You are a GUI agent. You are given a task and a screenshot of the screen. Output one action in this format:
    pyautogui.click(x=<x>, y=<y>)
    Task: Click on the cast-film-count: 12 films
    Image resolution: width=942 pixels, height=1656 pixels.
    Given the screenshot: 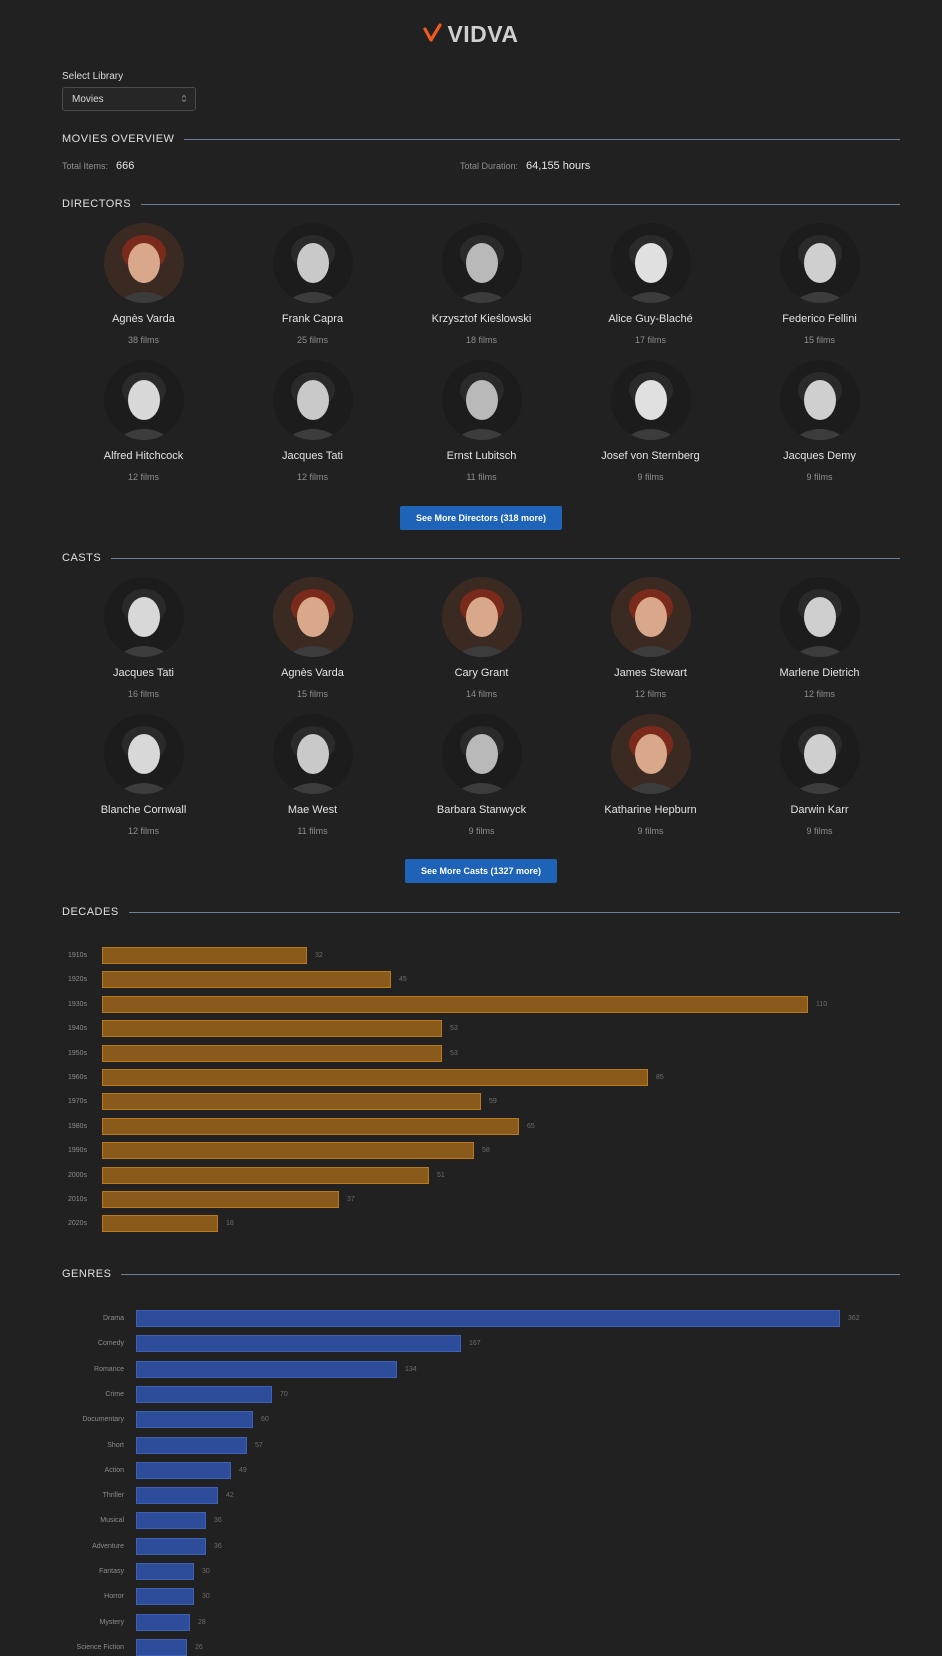 What is the action you would take?
    pyautogui.click(x=819, y=694)
    